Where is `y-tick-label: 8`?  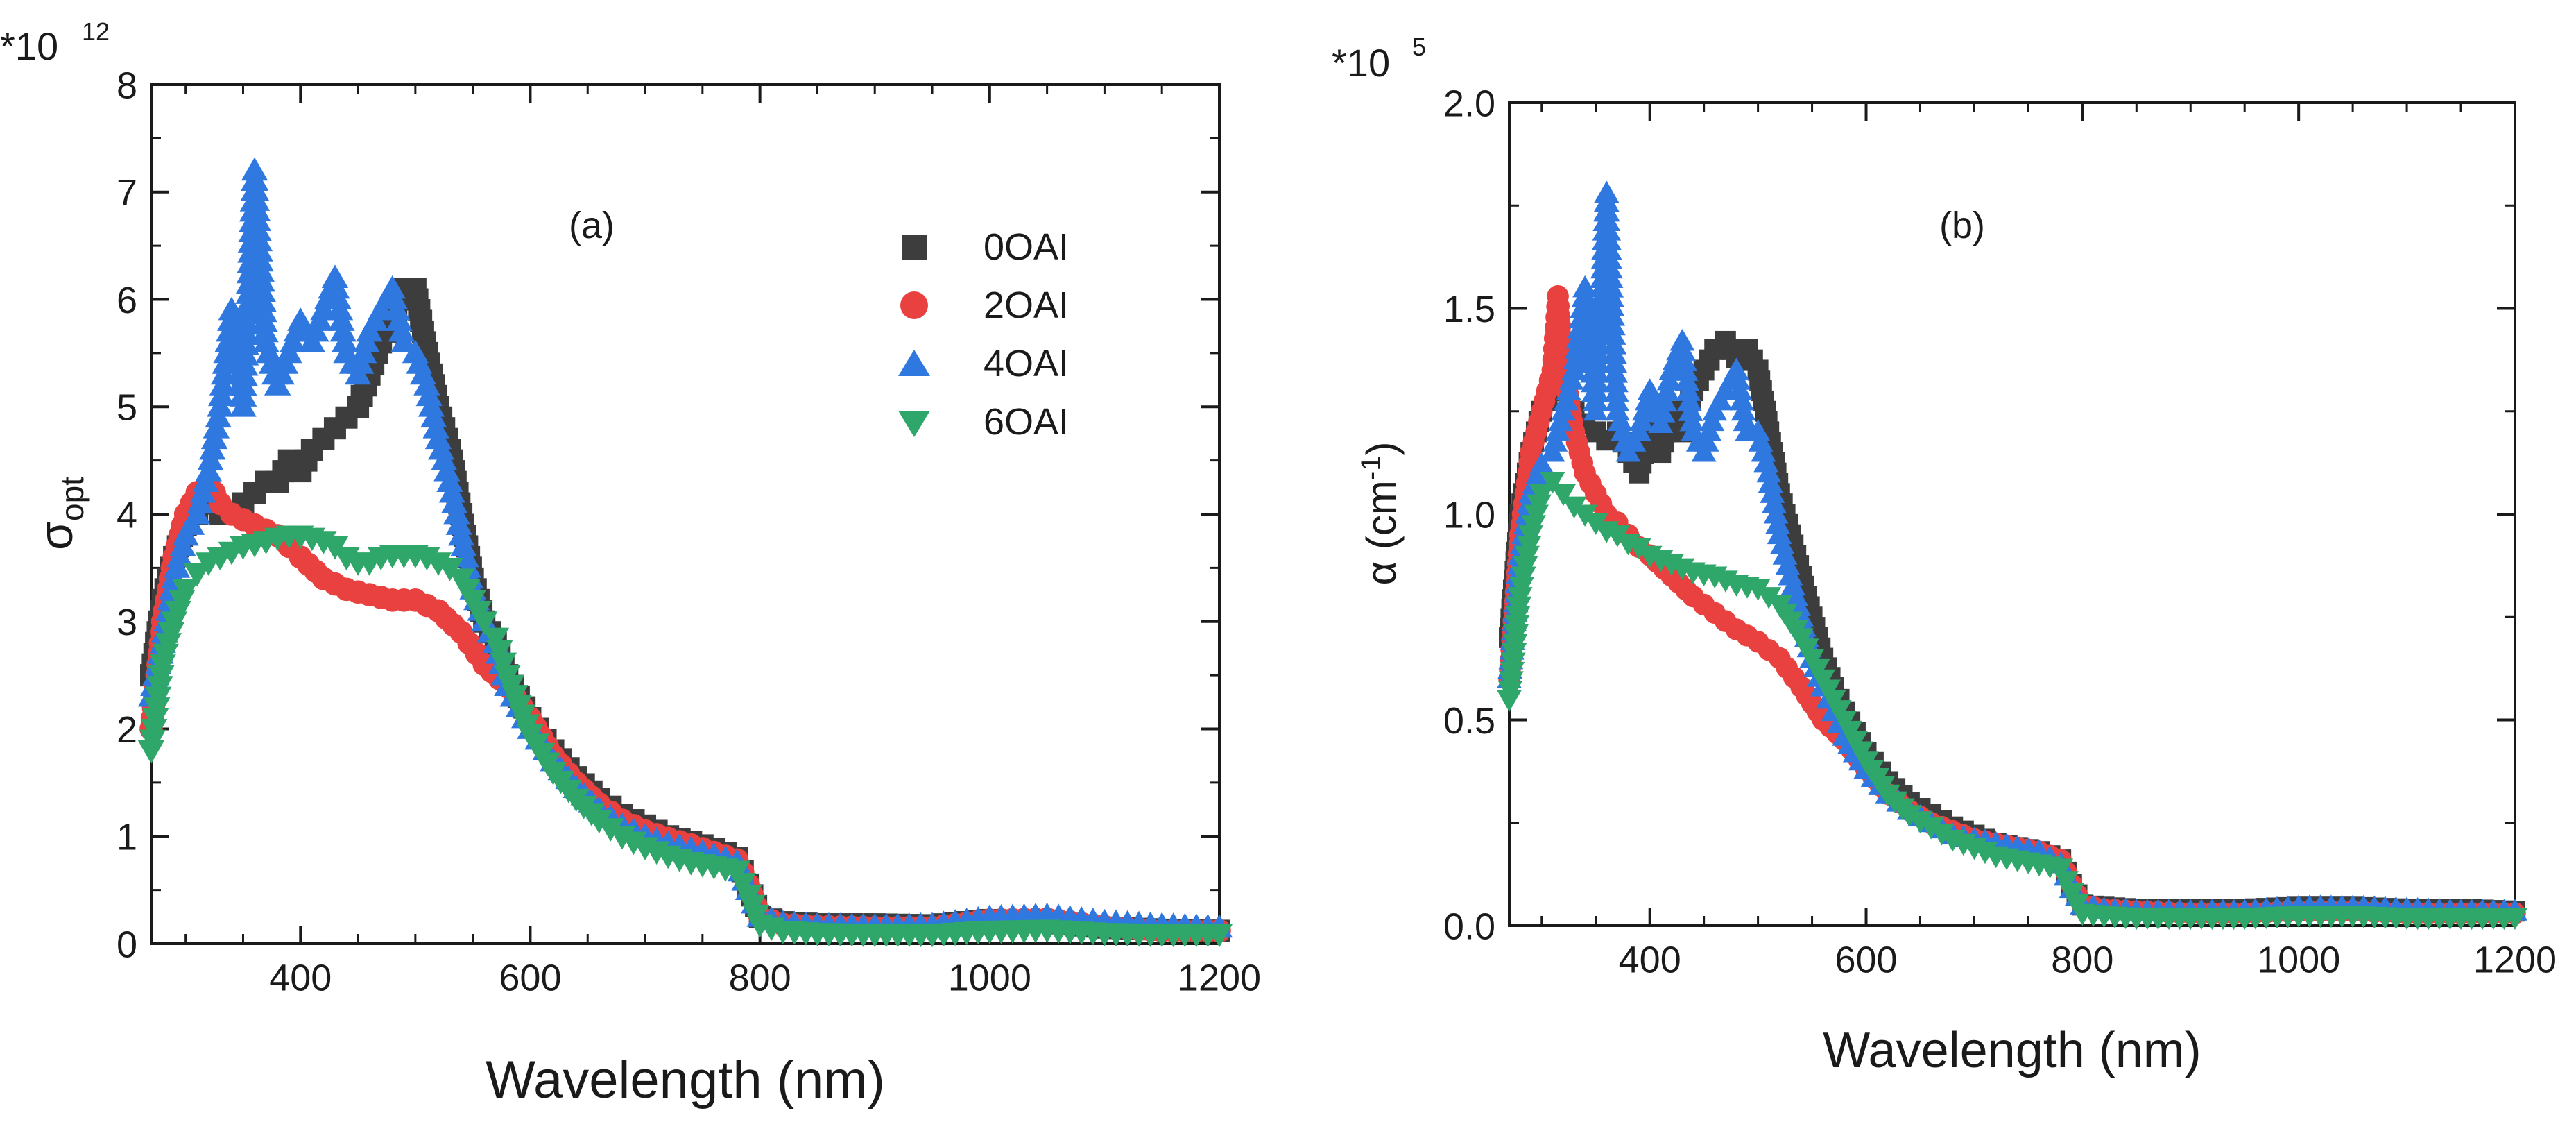
y-tick-label: 8 is located at coordinates (127, 85).